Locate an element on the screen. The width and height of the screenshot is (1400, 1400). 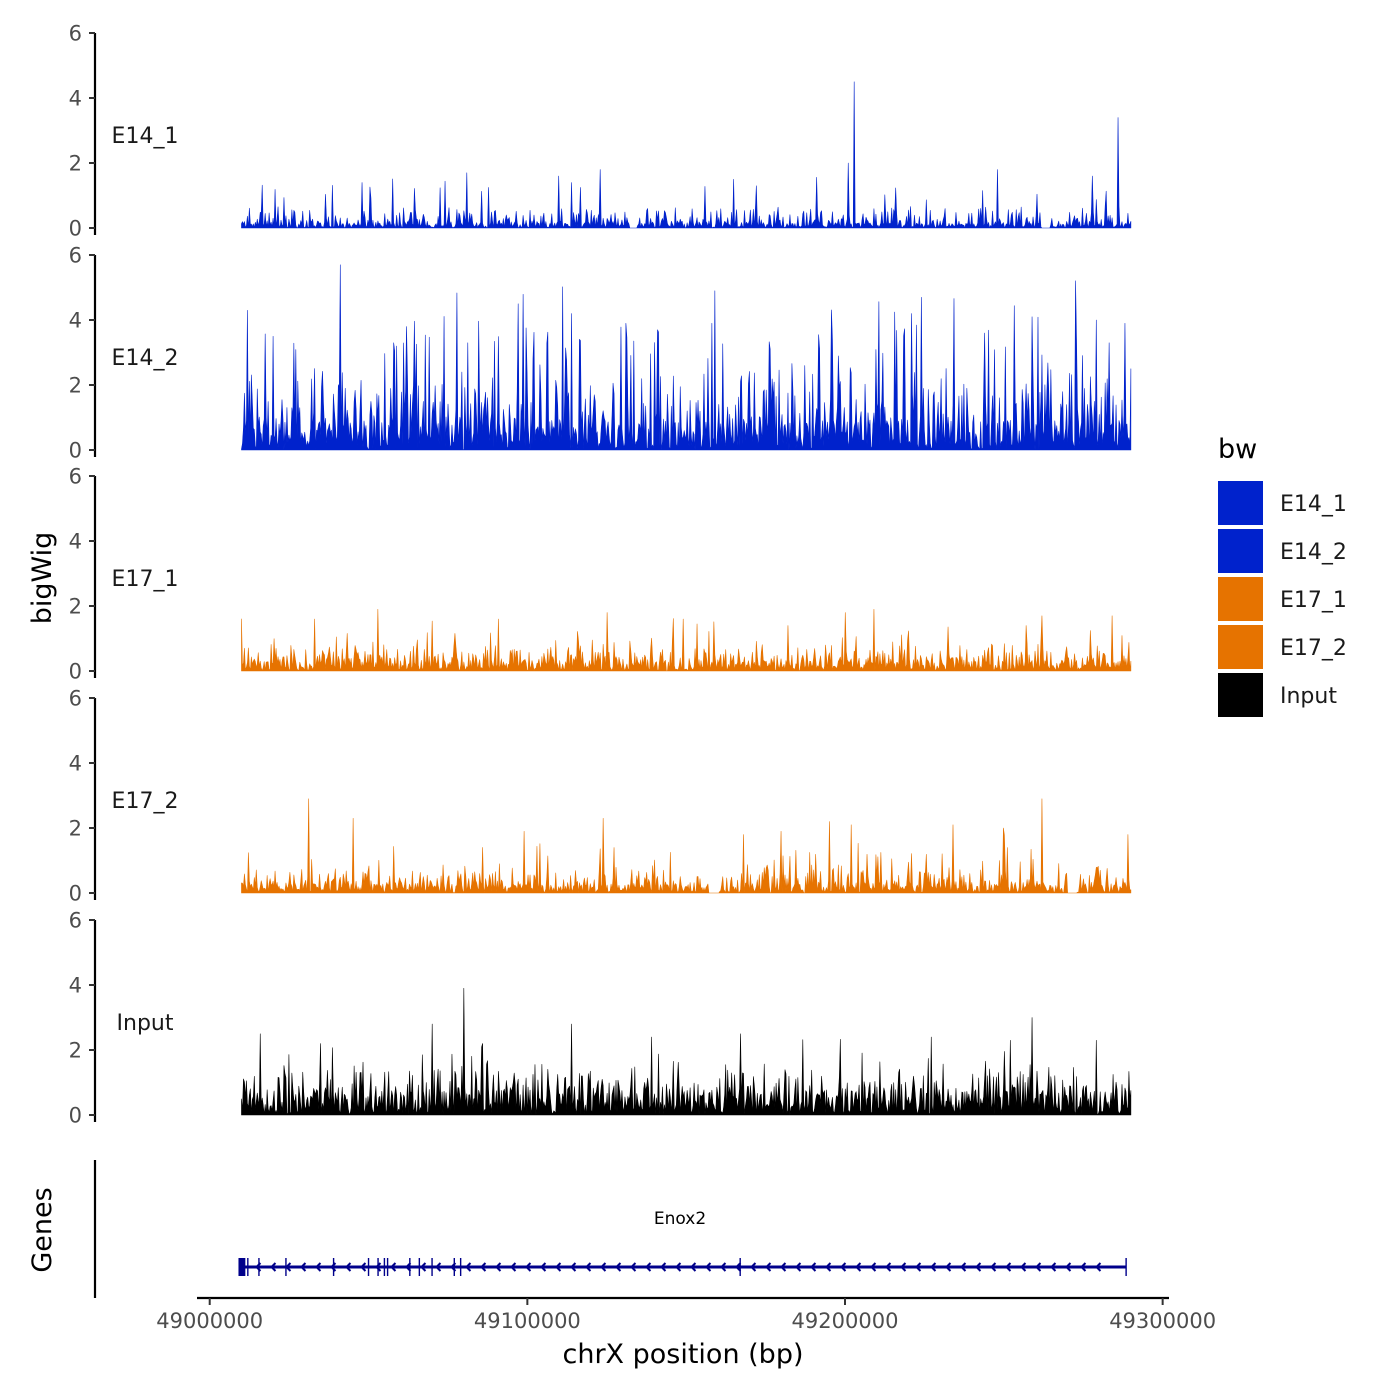
legend-label: E17_2 is located at coordinates (1313, 648).